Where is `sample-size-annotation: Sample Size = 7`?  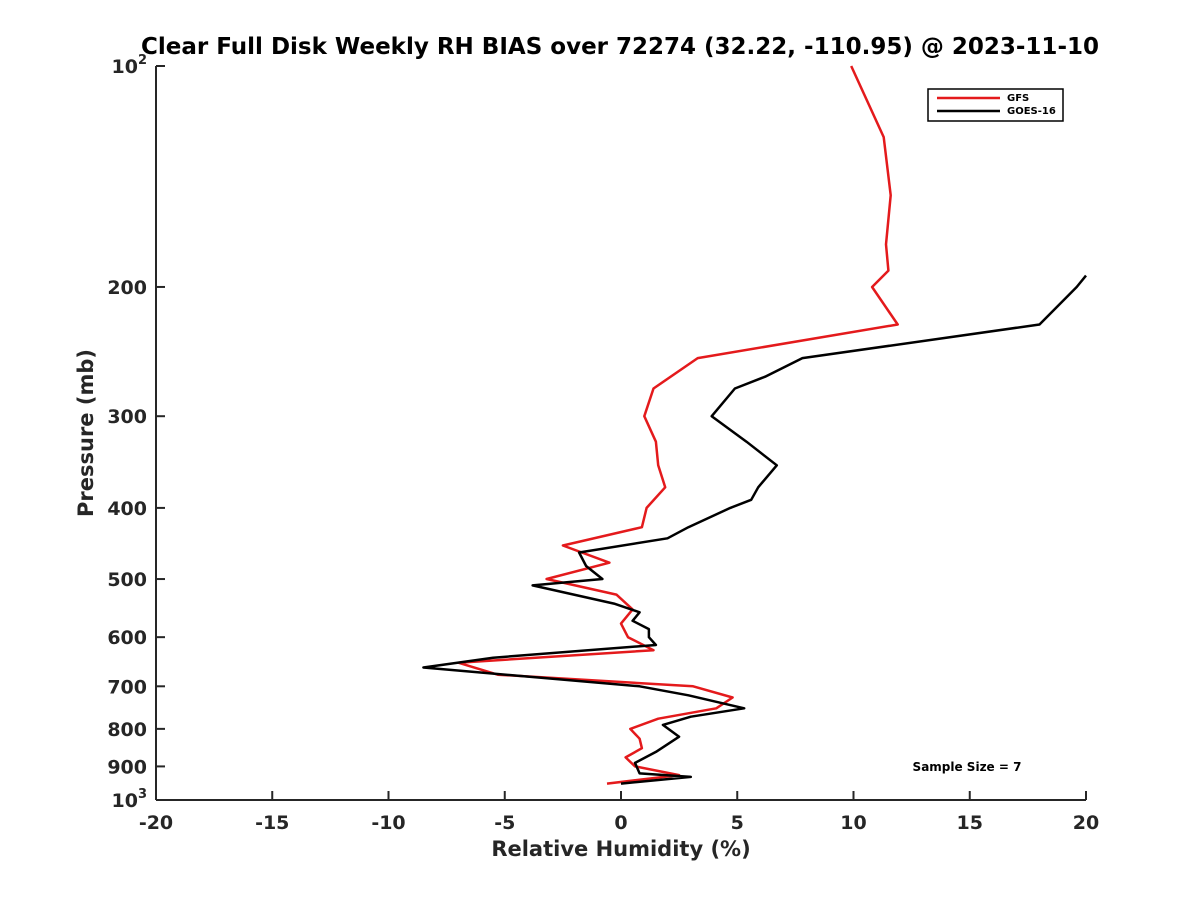 sample-size-annotation: Sample Size = 7 is located at coordinates (967, 767).